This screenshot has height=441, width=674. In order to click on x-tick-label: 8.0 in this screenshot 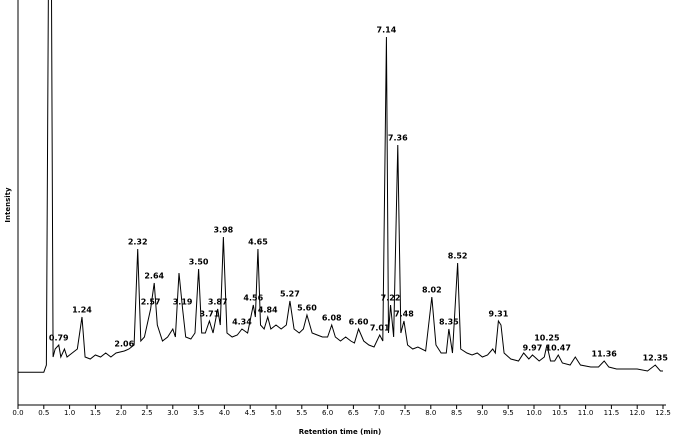, I will do `click(430, 413)`.